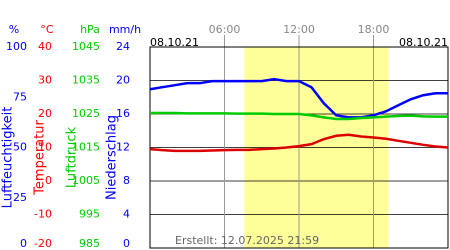 This screenshot has height=250, width=450. What do you see at coordinates (20, 96) in the screenshot?
I see `y-tick-label: 75` at bounding box center [20, 96].